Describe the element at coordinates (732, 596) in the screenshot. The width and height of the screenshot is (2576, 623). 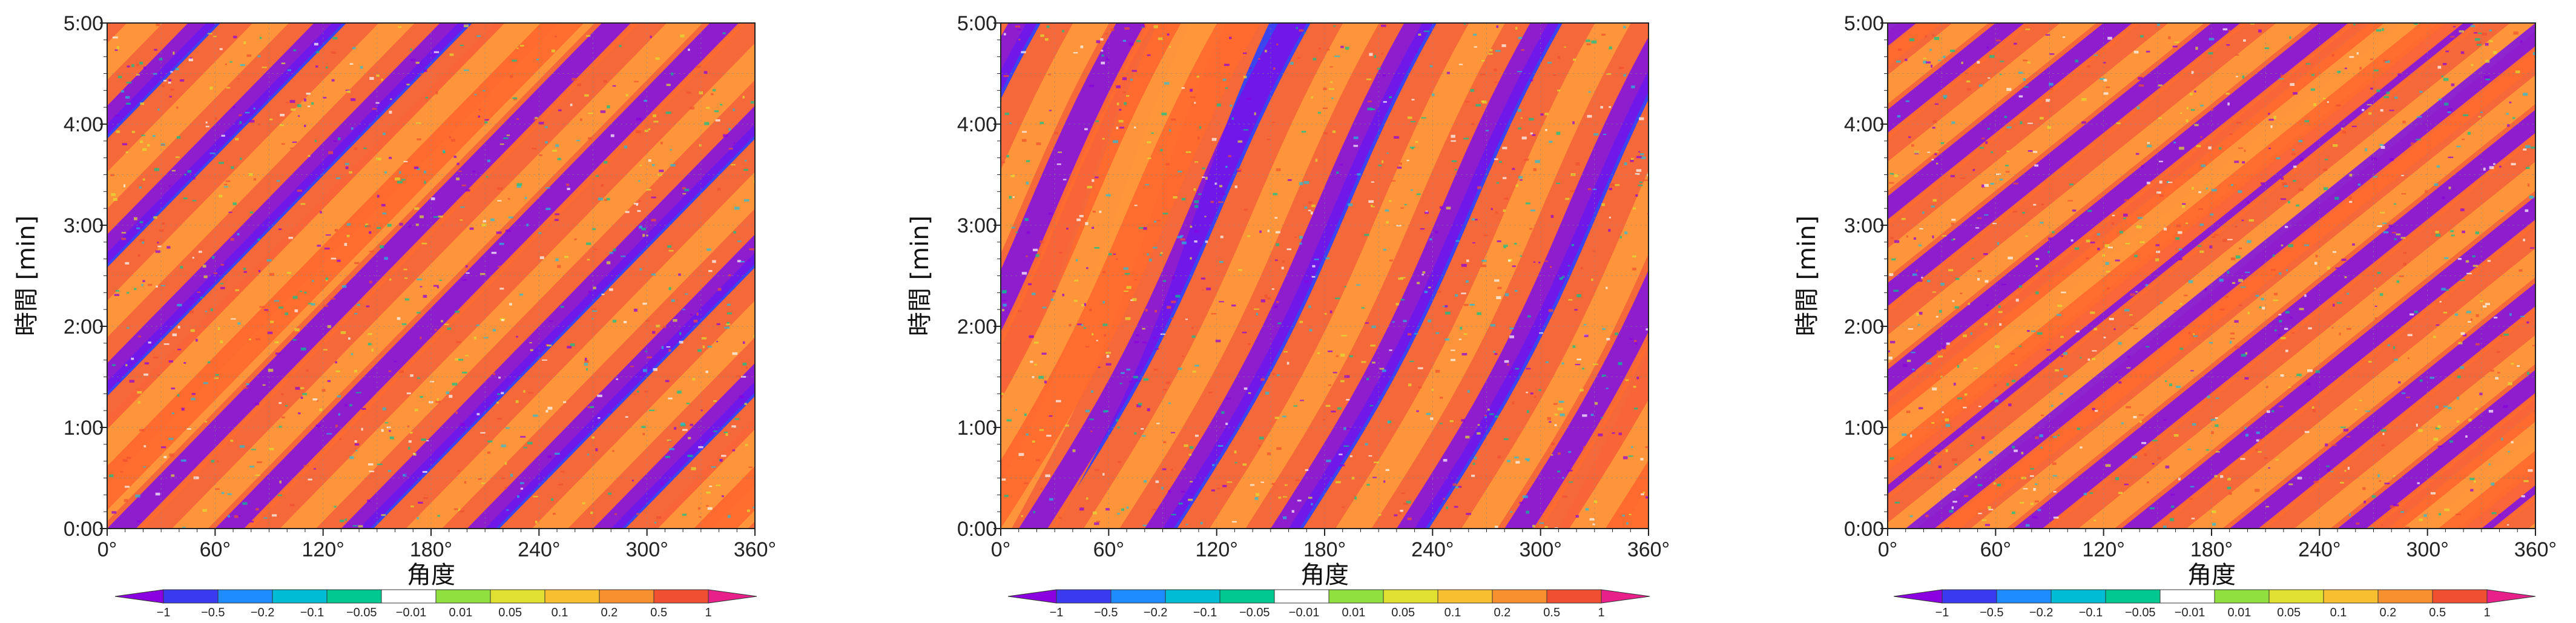
I see `colorbar-extend-high` at that location.